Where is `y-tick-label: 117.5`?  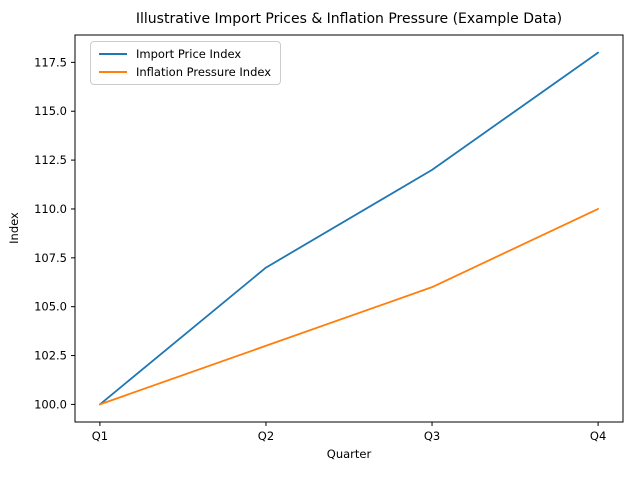
y-tick-label: 117.5 is located at coordinates (50, 62).